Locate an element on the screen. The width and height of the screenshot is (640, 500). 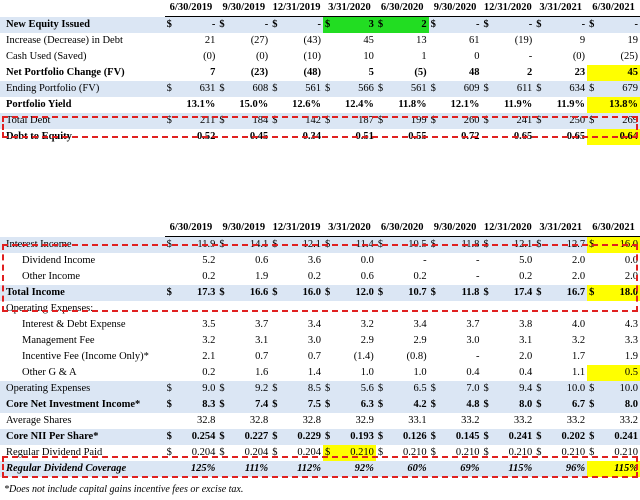
value-cell: 12.4% is located at coordinates (359, 104).